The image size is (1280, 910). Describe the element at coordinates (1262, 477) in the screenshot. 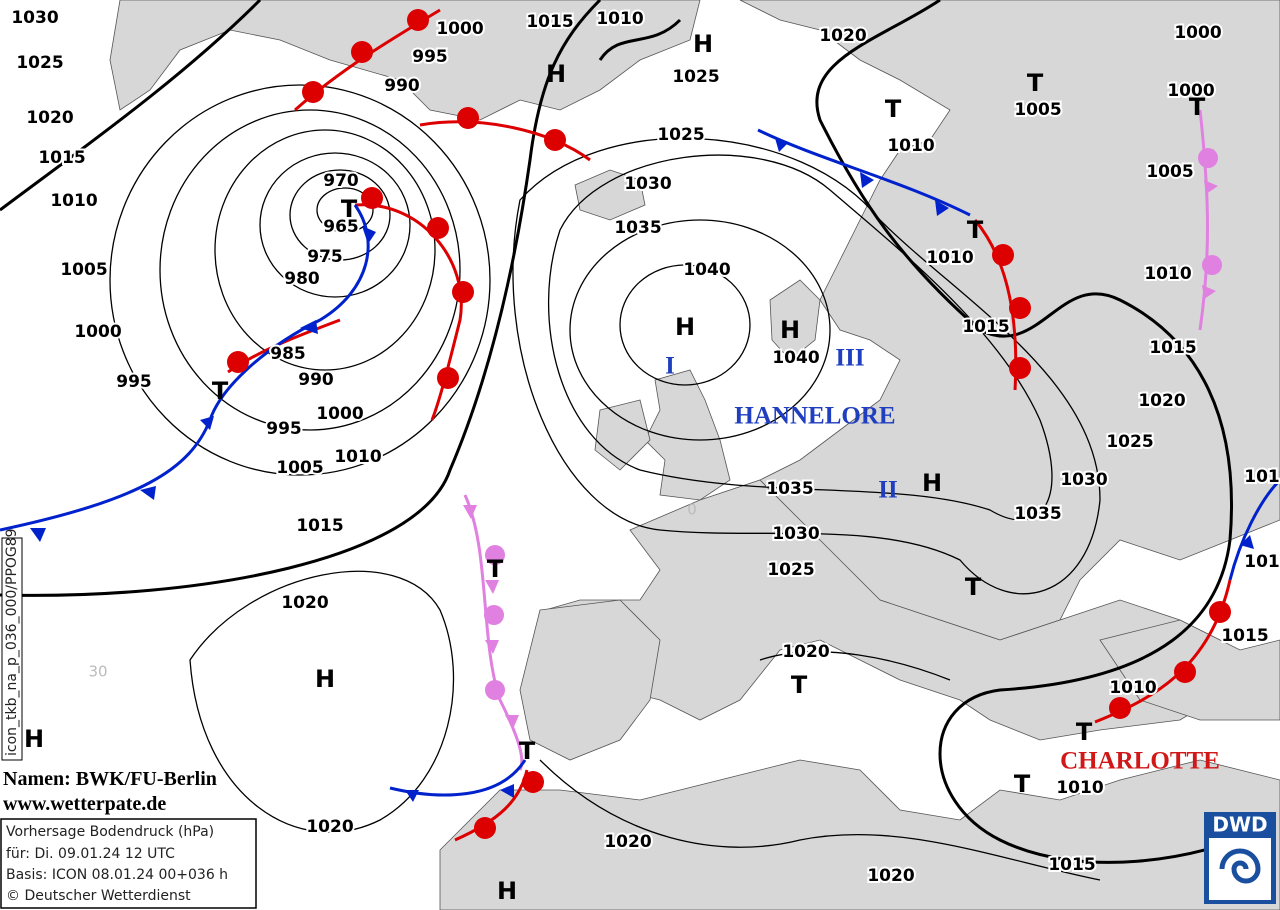

I see `isobar-label: 101` at that location.